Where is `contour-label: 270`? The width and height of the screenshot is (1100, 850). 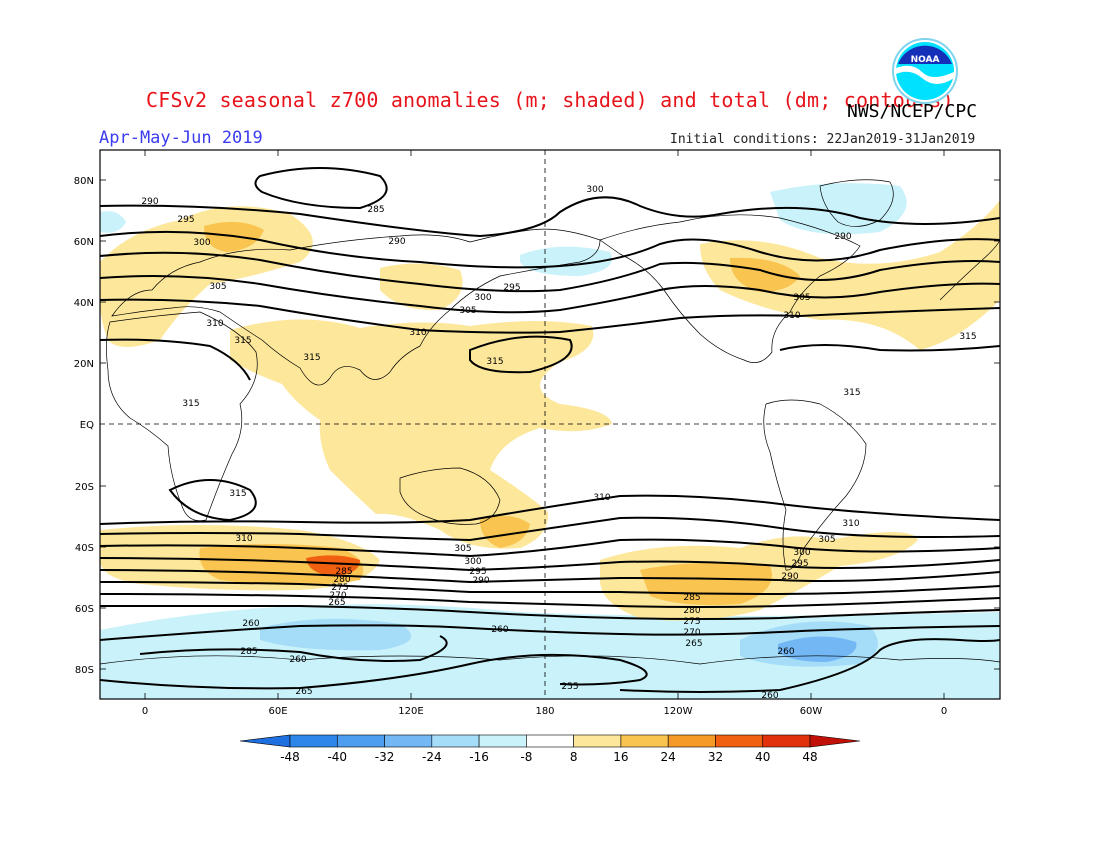
contour-label: 270 is located at coordinates (691, 633).